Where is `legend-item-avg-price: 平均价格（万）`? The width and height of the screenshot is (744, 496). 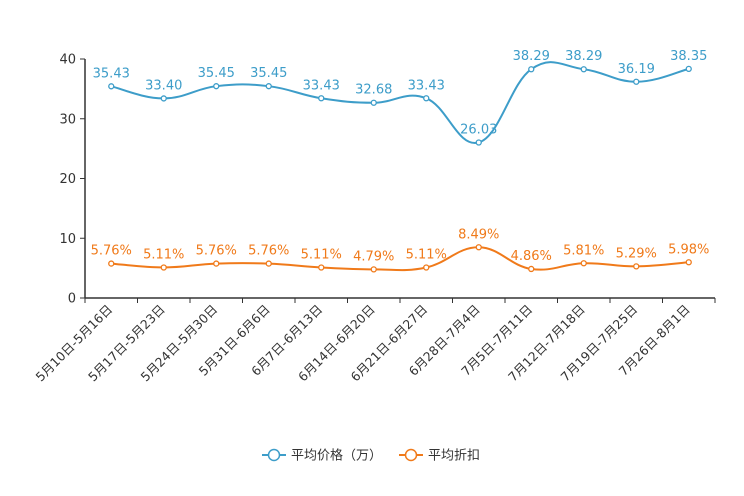
legend-item-avg-price: 平均价格（万） is located at coordinates (322, 456).